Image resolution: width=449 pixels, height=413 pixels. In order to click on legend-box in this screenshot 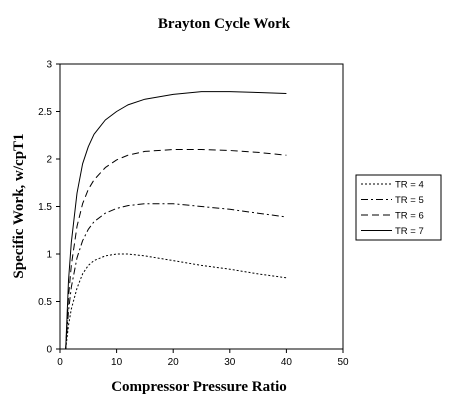, I will do `click(398, 207)`.